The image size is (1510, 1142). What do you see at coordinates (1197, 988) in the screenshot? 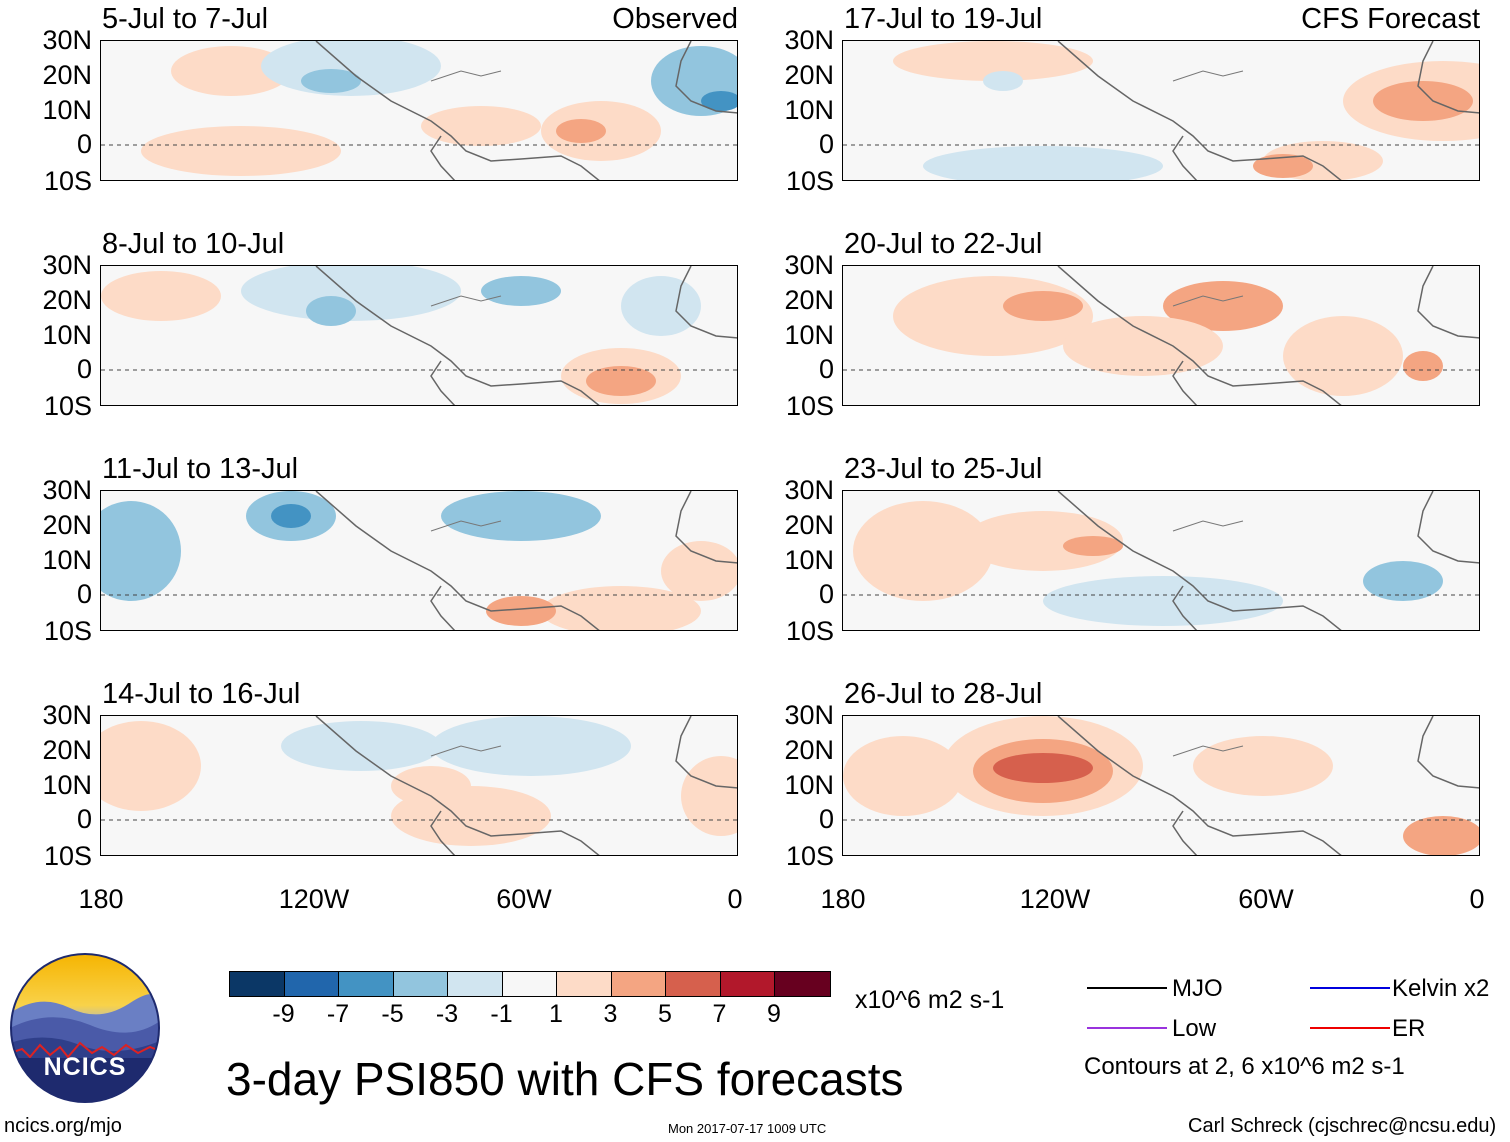
I see `legend-label-mjo: MJO` at bounding box center [1197, 988].